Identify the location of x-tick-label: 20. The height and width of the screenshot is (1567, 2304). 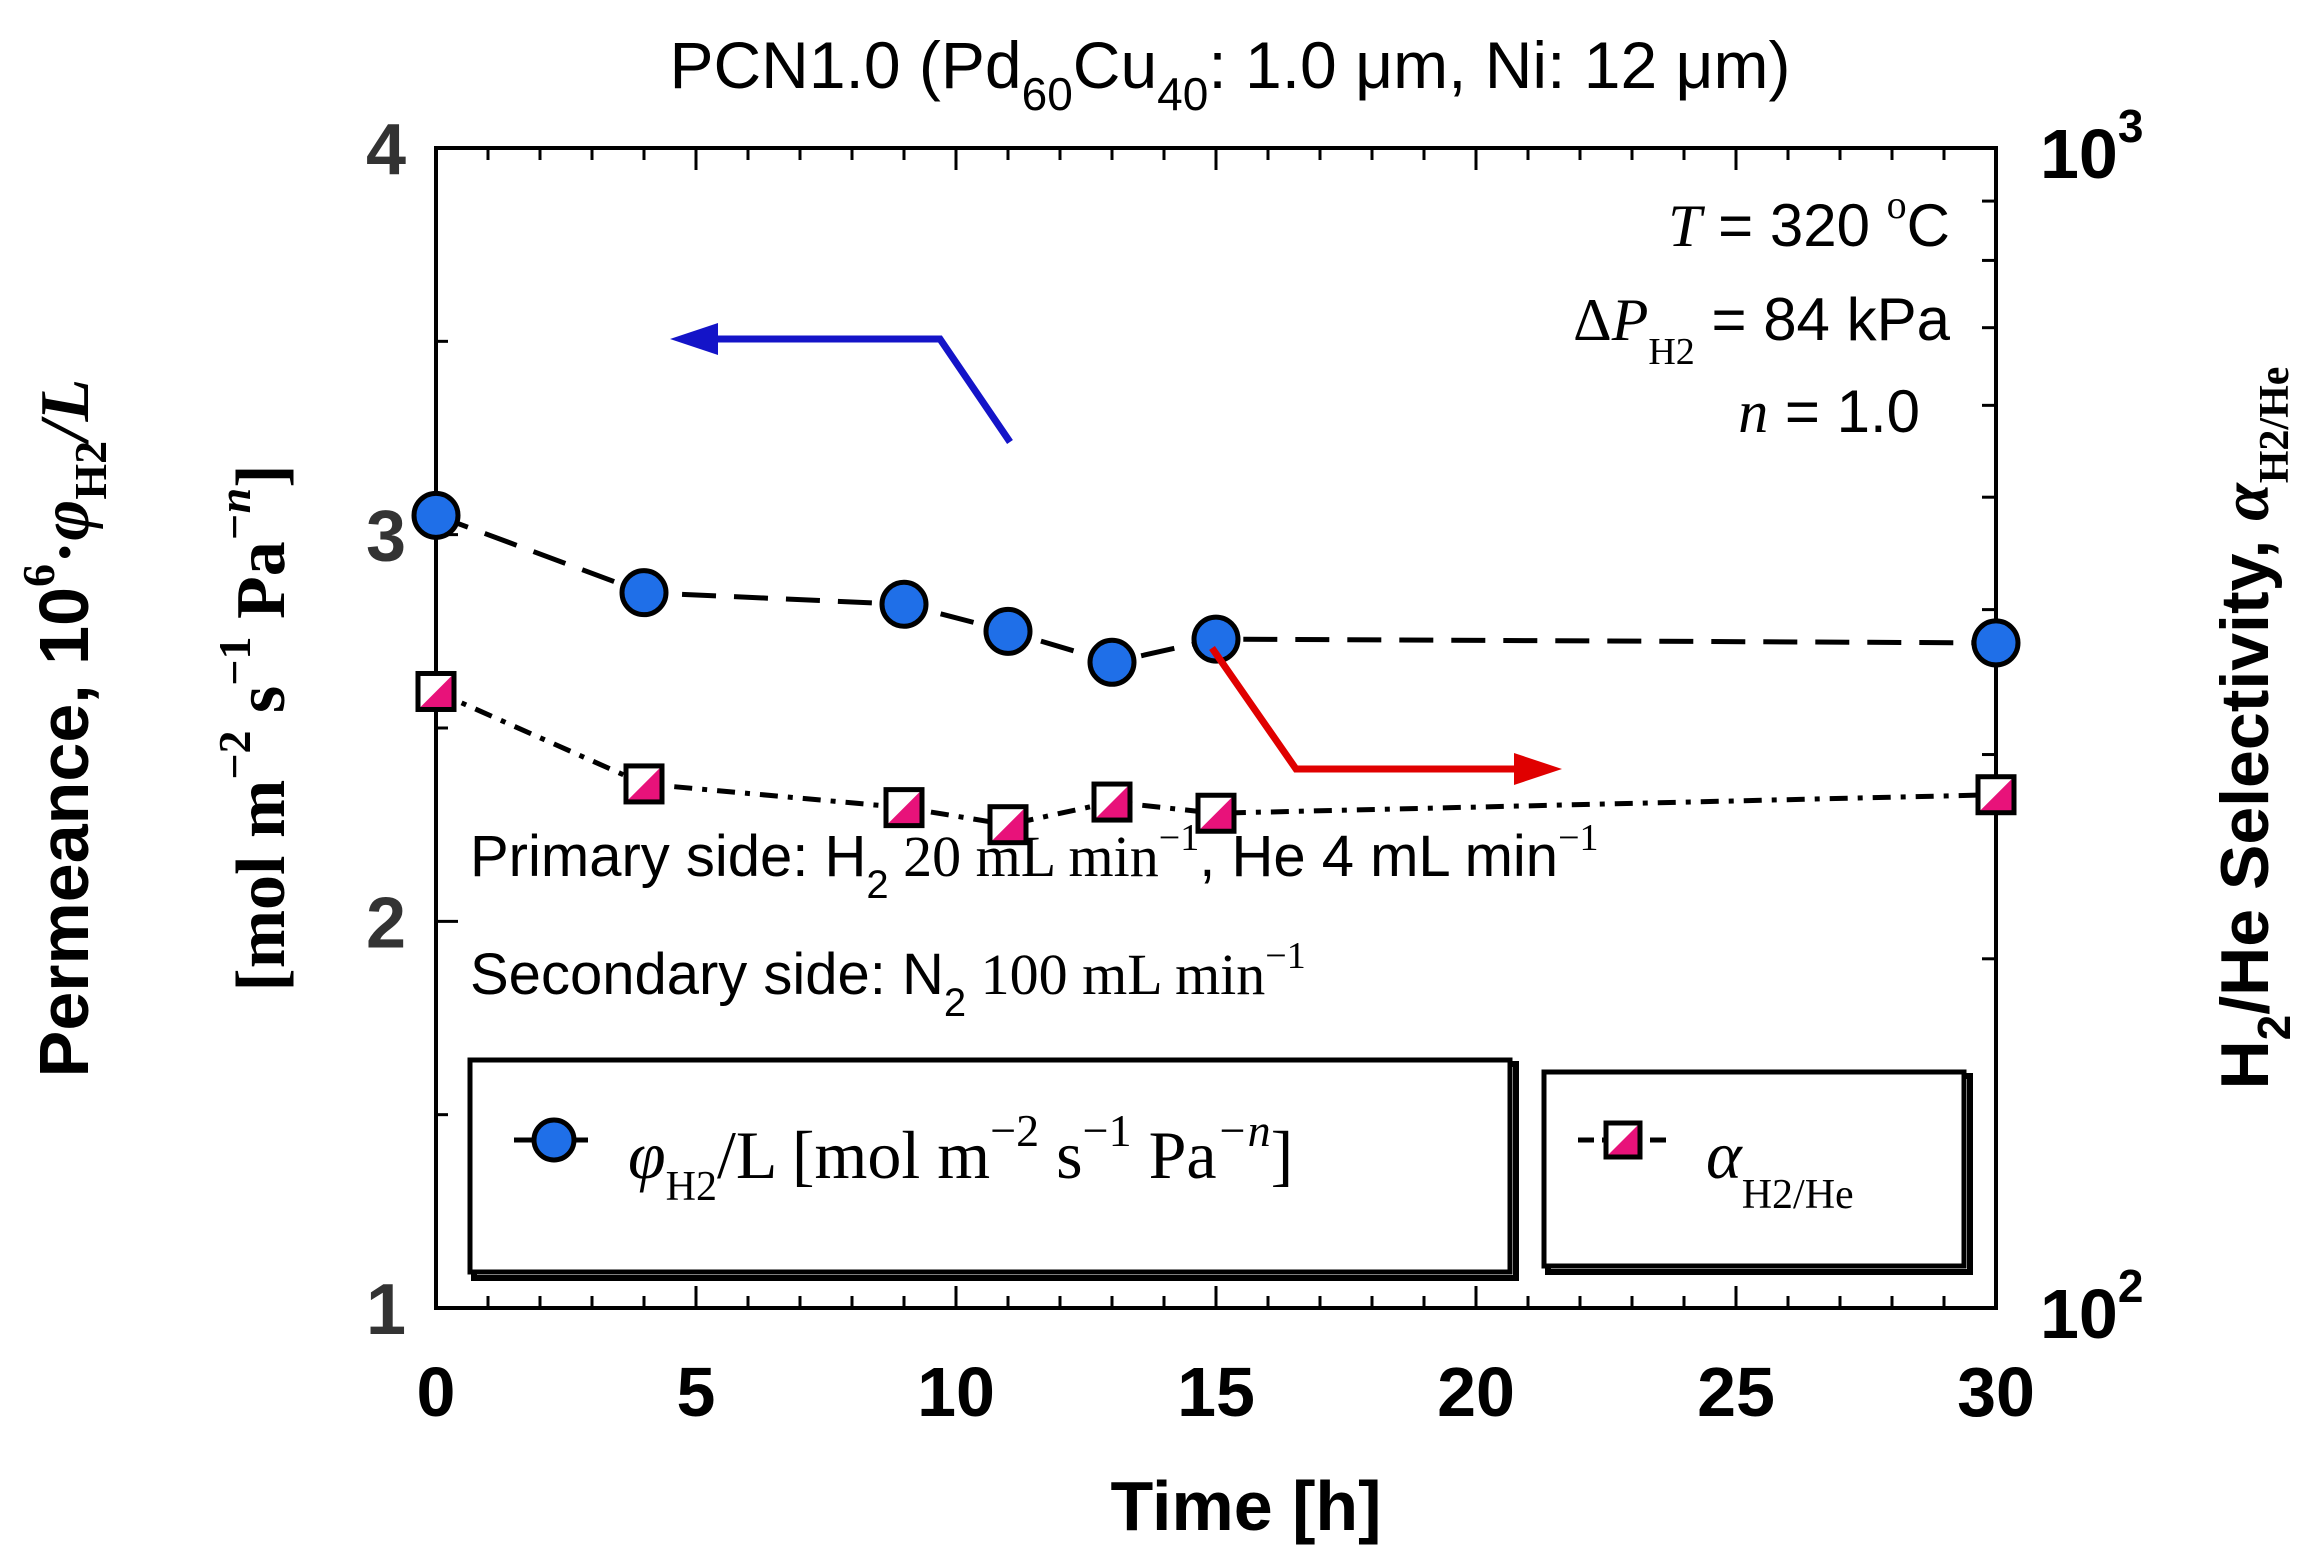
(1476, 1392).